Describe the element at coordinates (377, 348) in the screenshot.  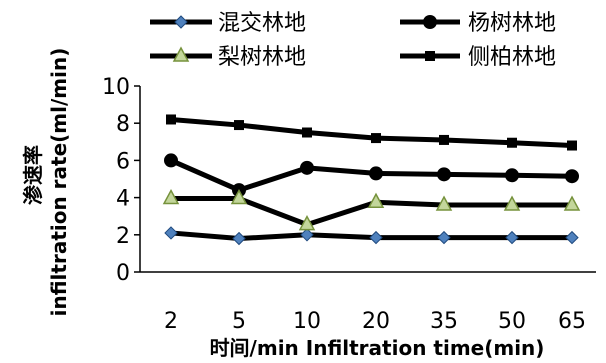
I see `x-axis-title: 时间/min Infiltration time(min)` at that location.